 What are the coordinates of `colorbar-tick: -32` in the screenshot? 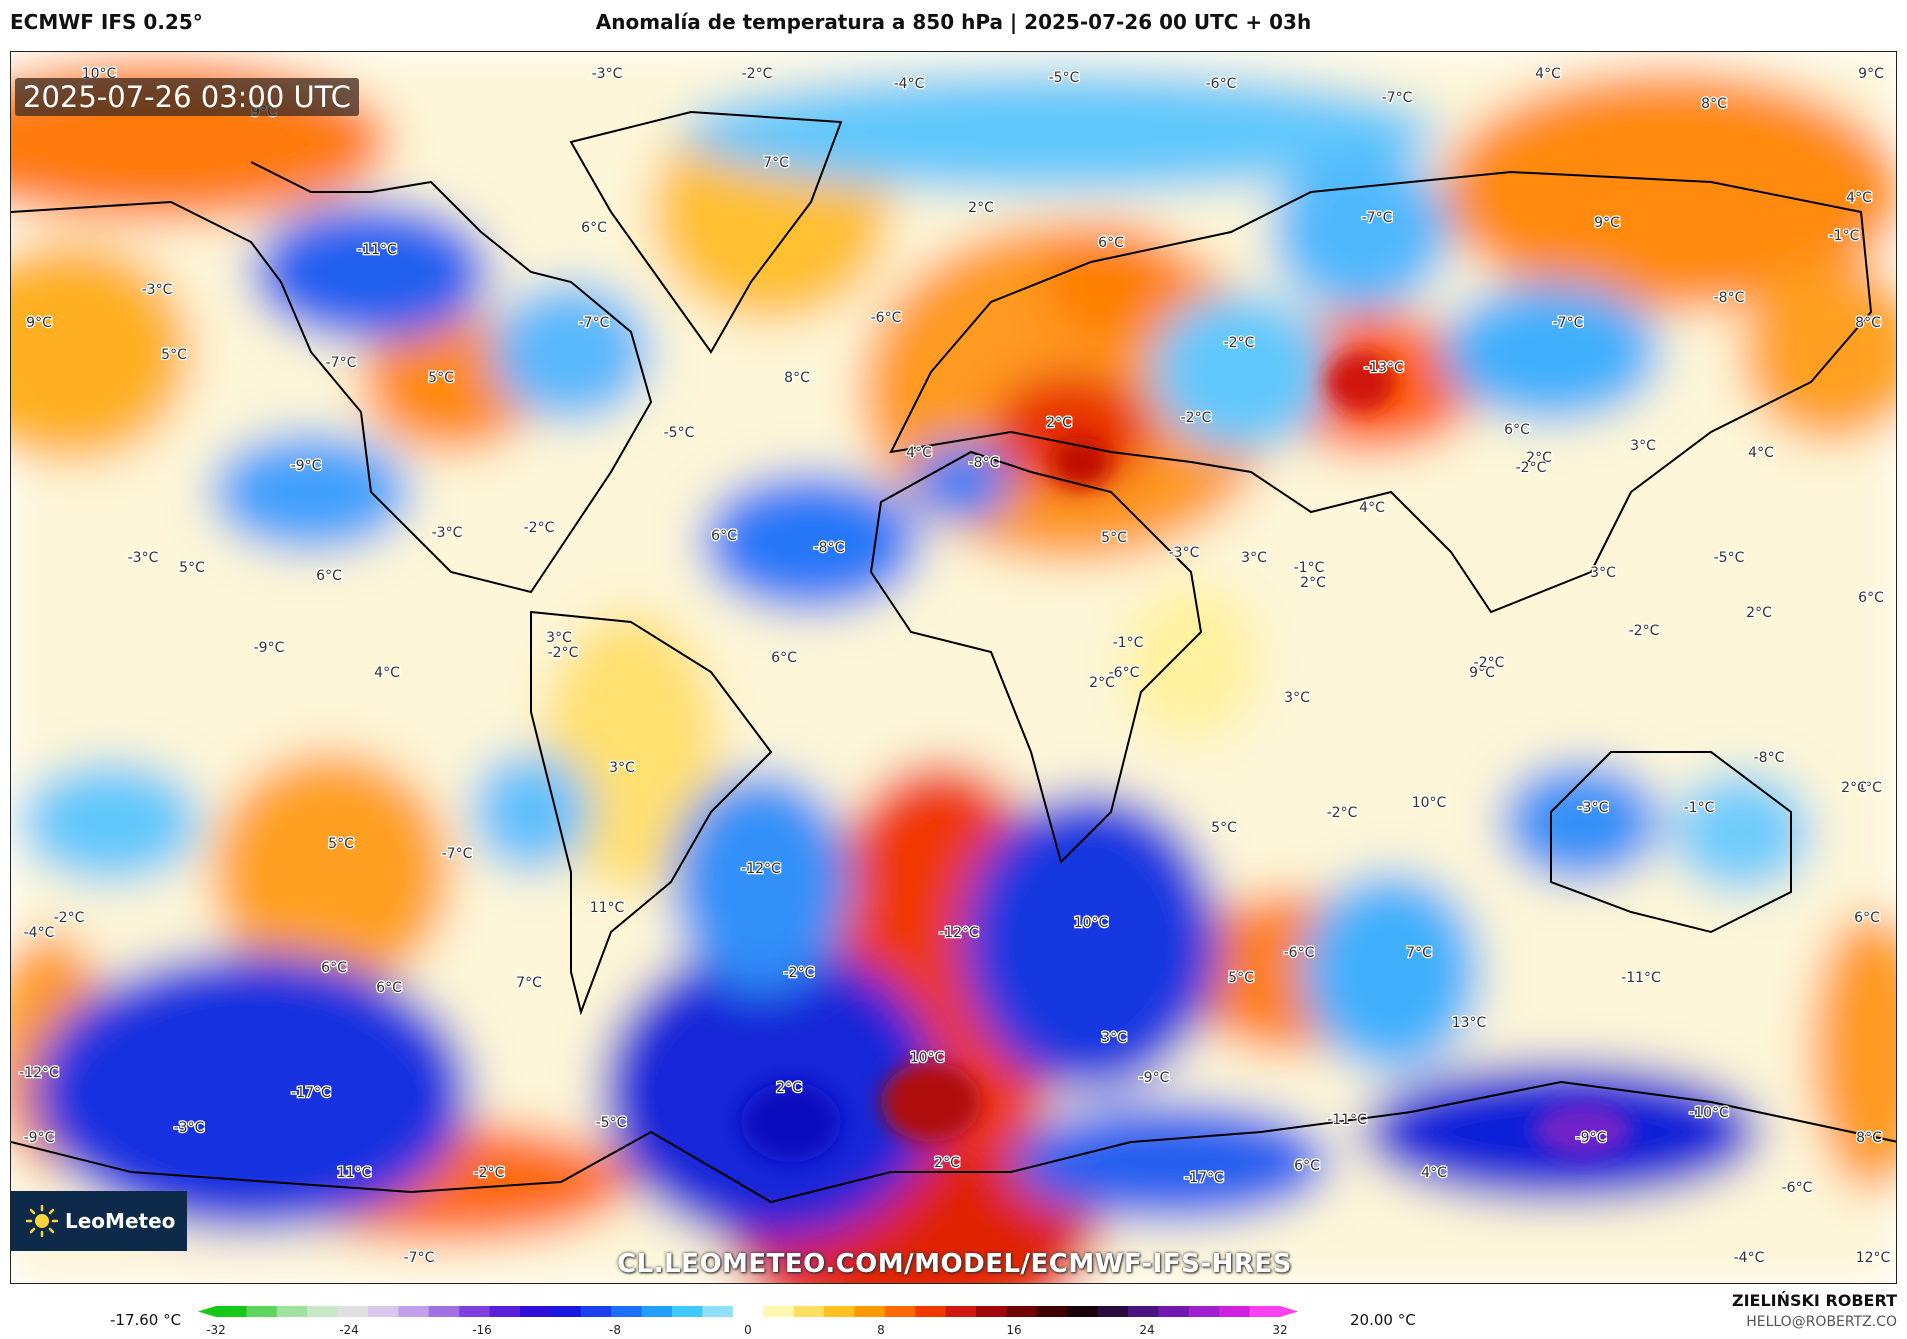 It's located at (216, 1330).